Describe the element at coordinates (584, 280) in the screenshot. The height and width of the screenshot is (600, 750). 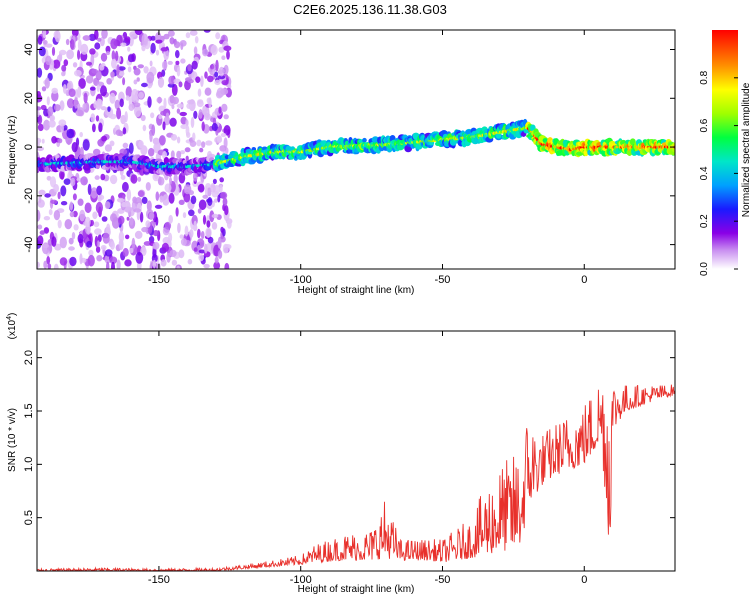
I see `x-tick-label: 0` at that location.